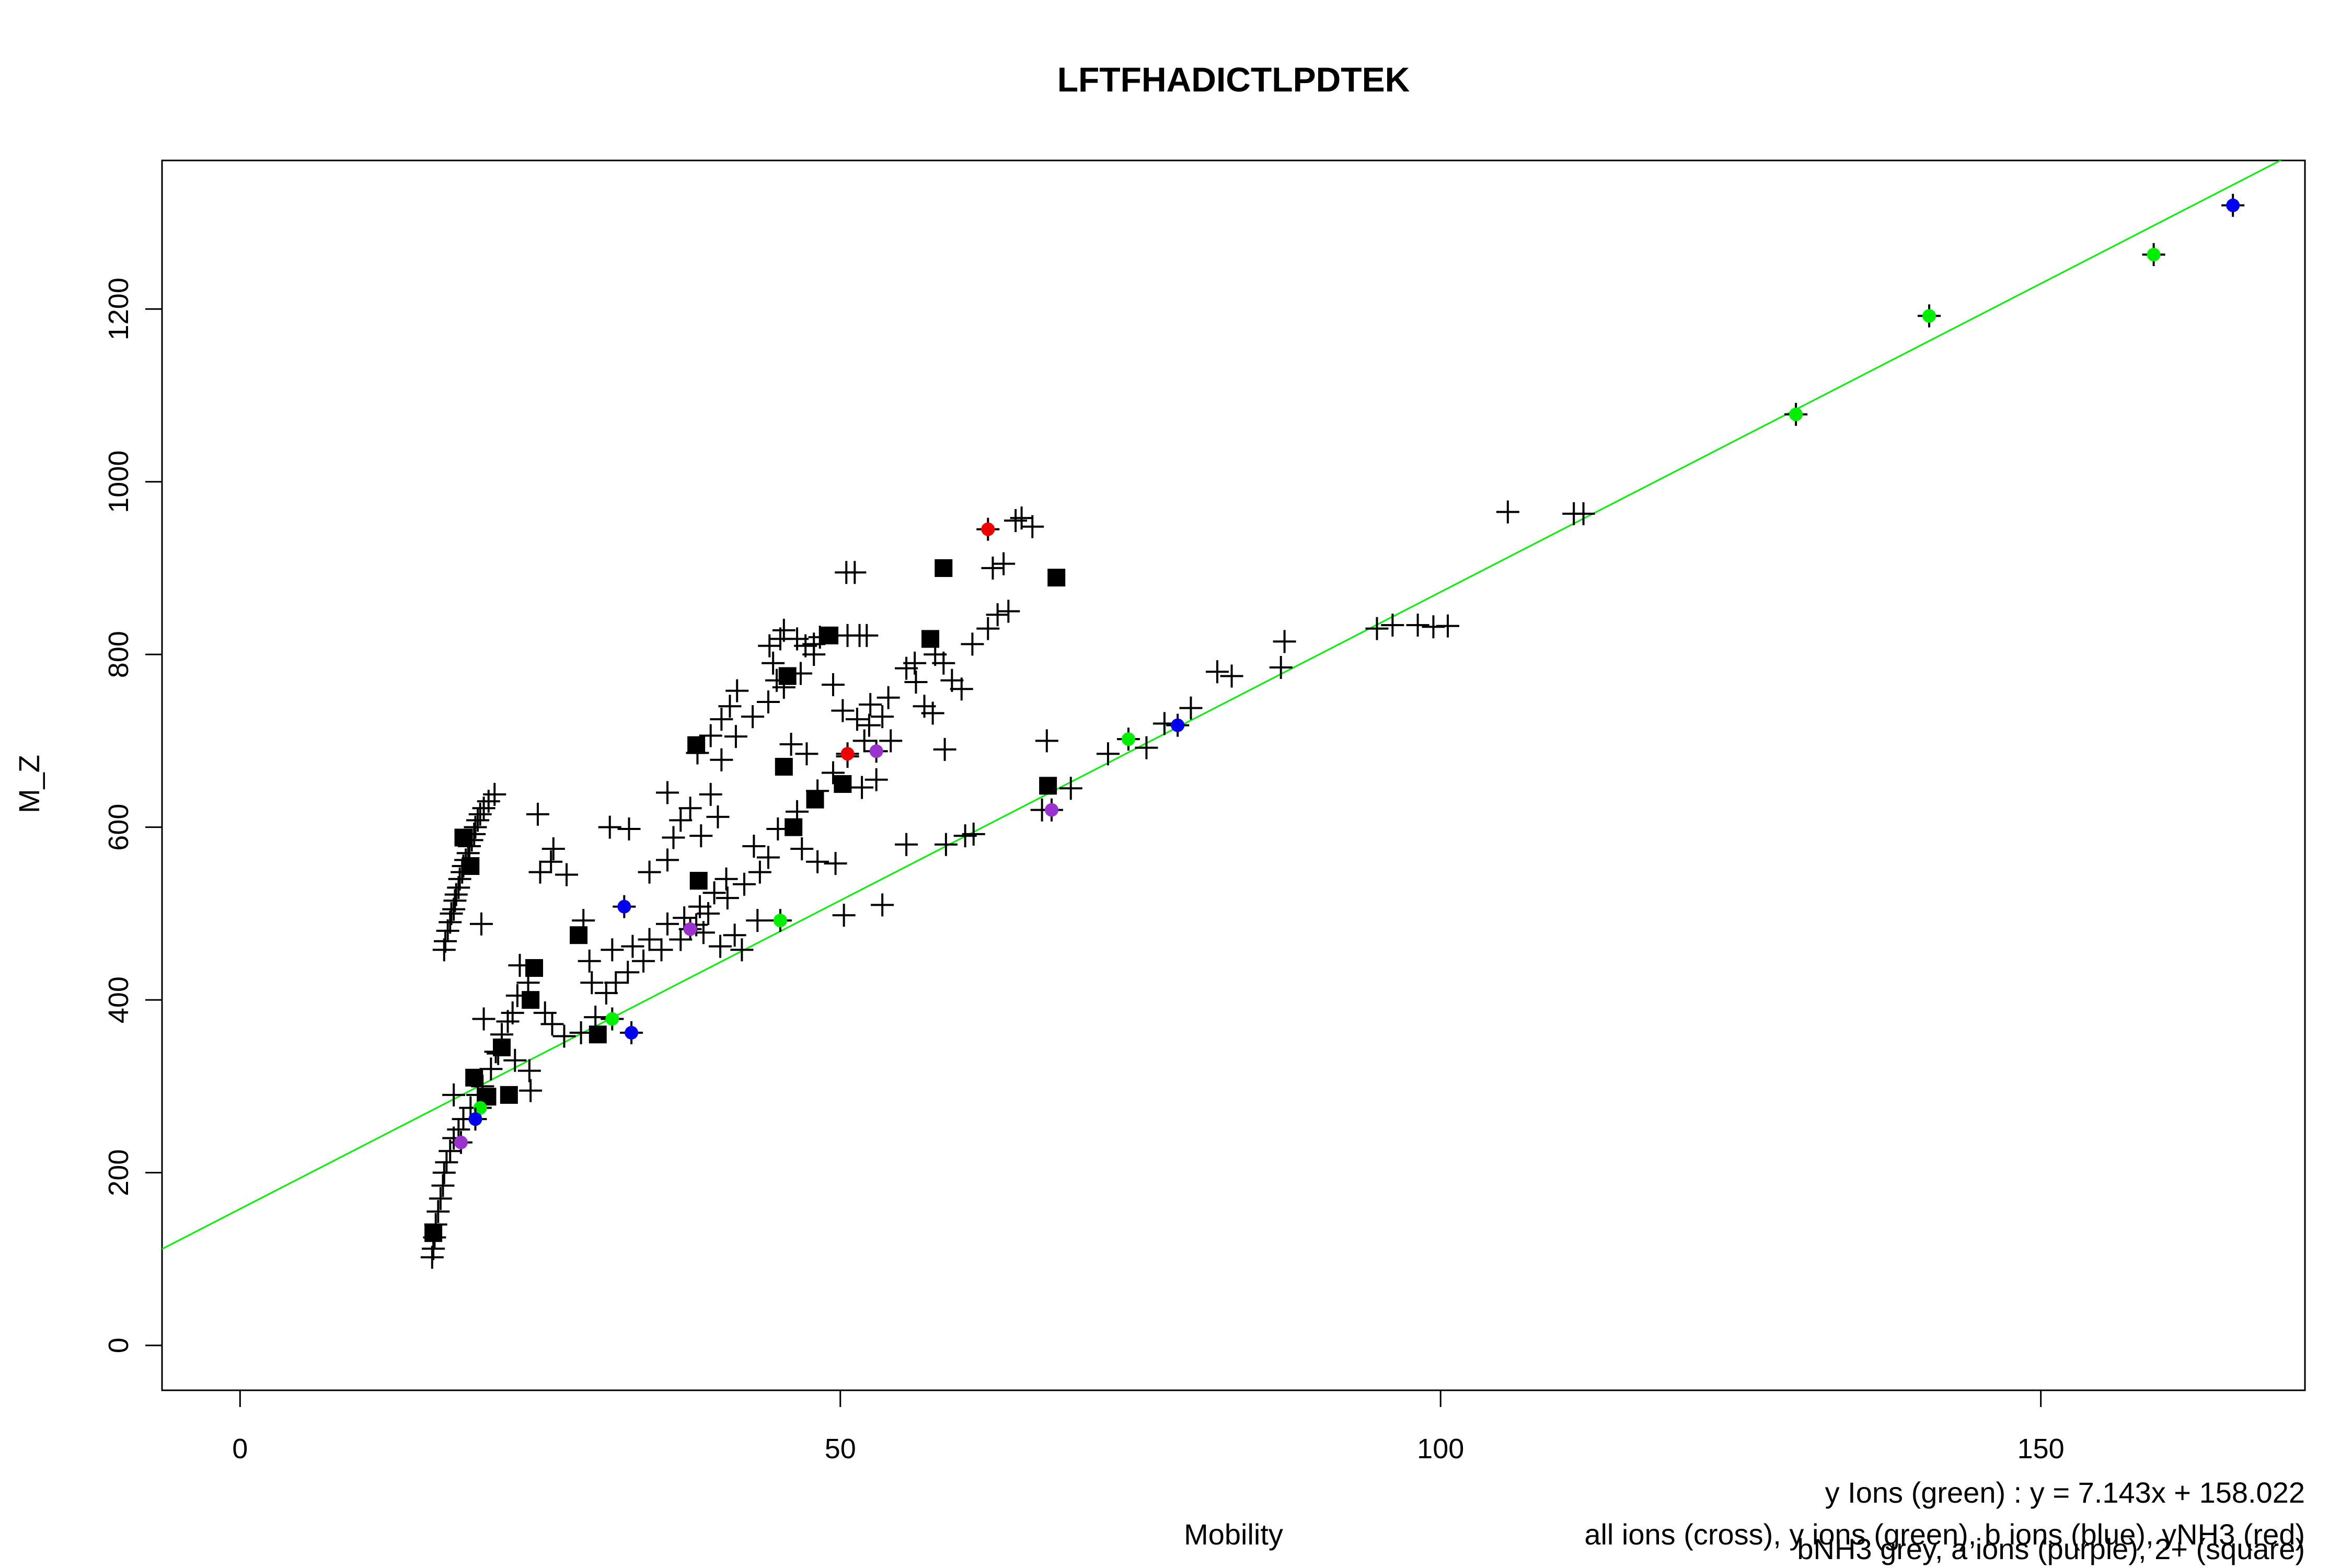 The image size is (2352, 1568). What do you see at coordinates (118, 999) in the screenshot?
I see `y-tick-label: 400` at bounding box center [118, 999].